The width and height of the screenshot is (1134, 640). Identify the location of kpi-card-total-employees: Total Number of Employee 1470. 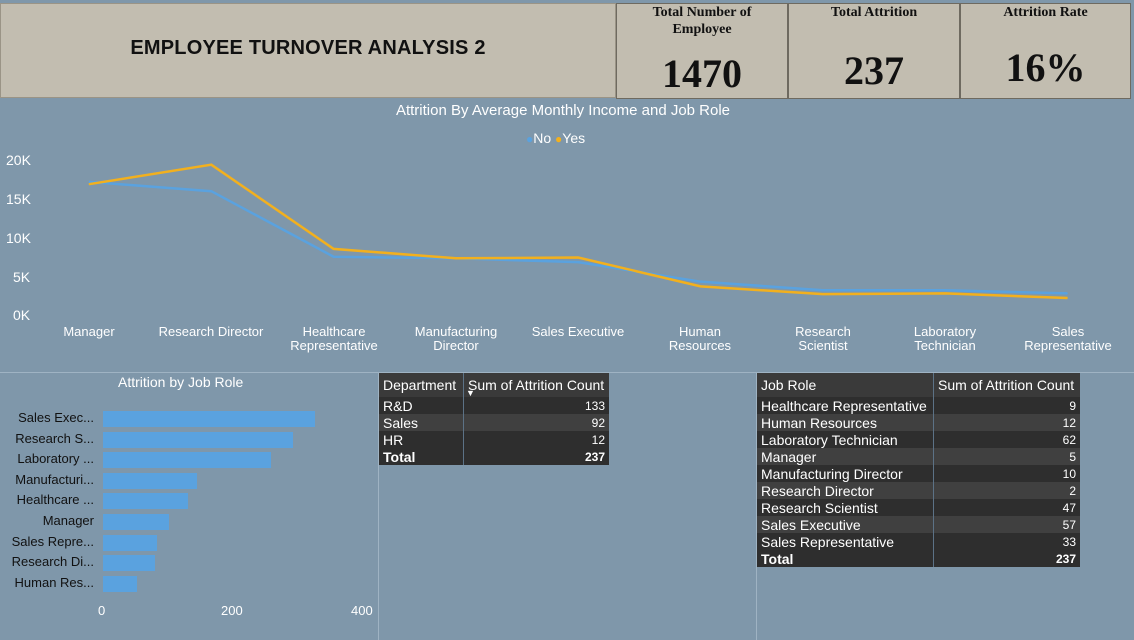
(702, 51).